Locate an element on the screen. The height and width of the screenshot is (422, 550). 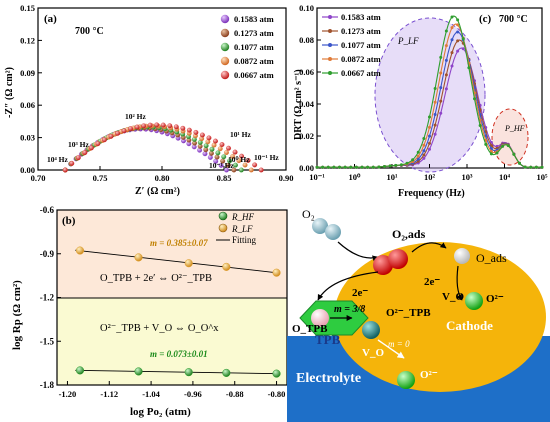
slope-0-label: m = 0 is located at coordinates (399, 344).